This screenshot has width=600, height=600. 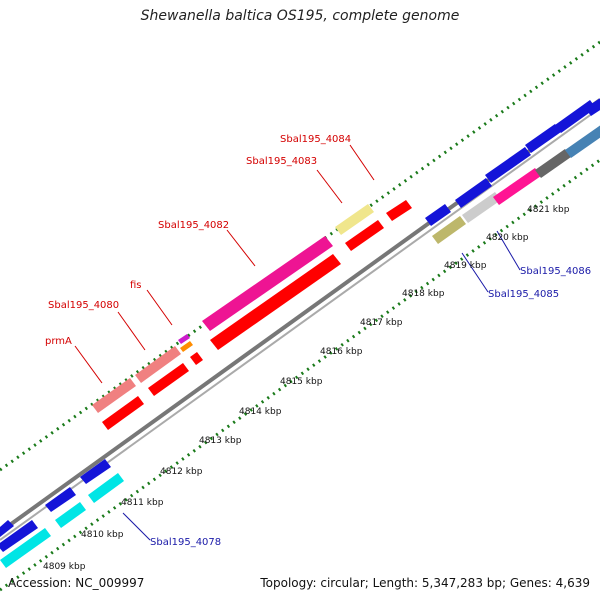 I want to click on kbp-tick-label: 4817 kbp, so click(x=381, y=323).